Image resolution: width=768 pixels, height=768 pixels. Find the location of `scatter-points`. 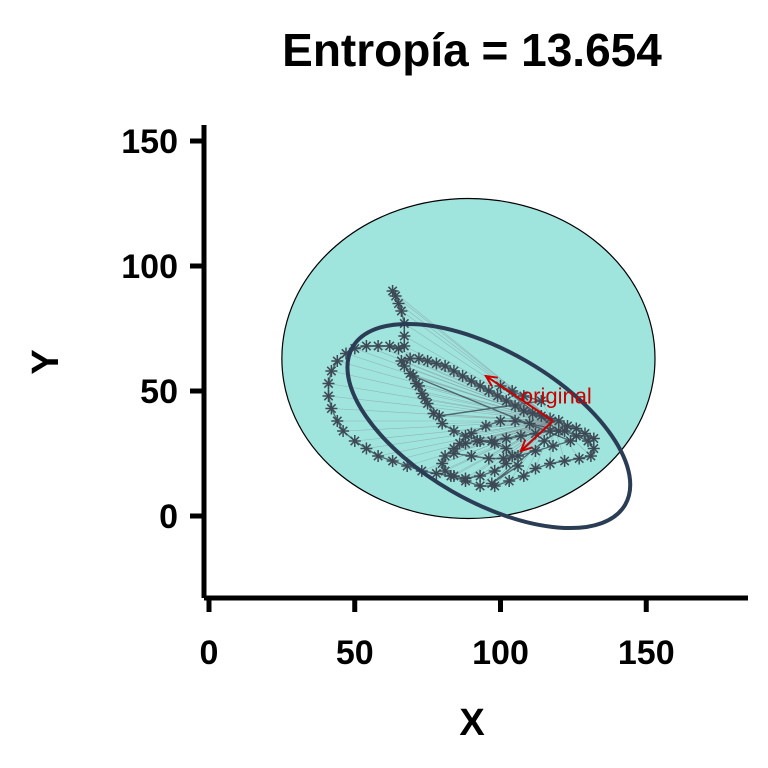

scatter-points is located at coordinates (461, 388).